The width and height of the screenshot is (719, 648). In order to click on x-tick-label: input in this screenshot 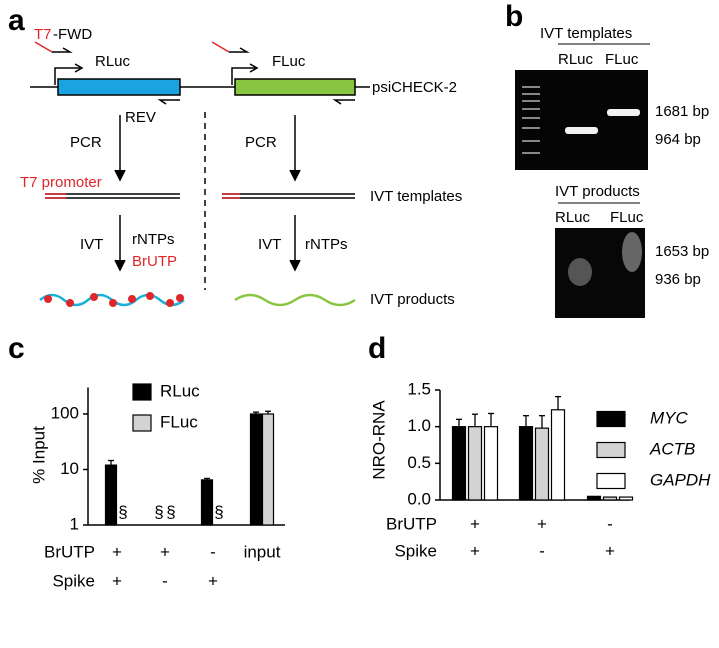, I will do `click(262, 551)`.